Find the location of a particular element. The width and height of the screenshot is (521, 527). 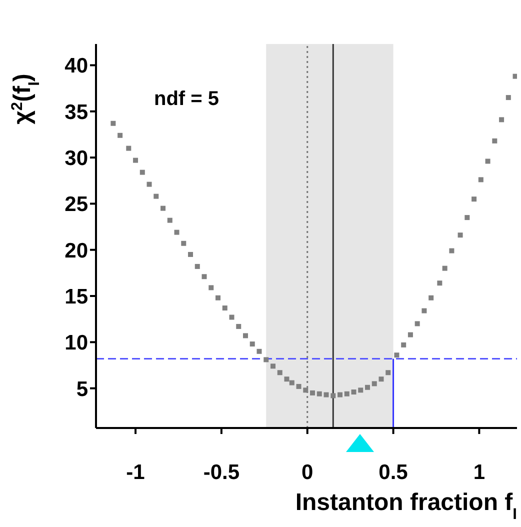

y-tick-label: 15 is located at coordinates (76, 296).